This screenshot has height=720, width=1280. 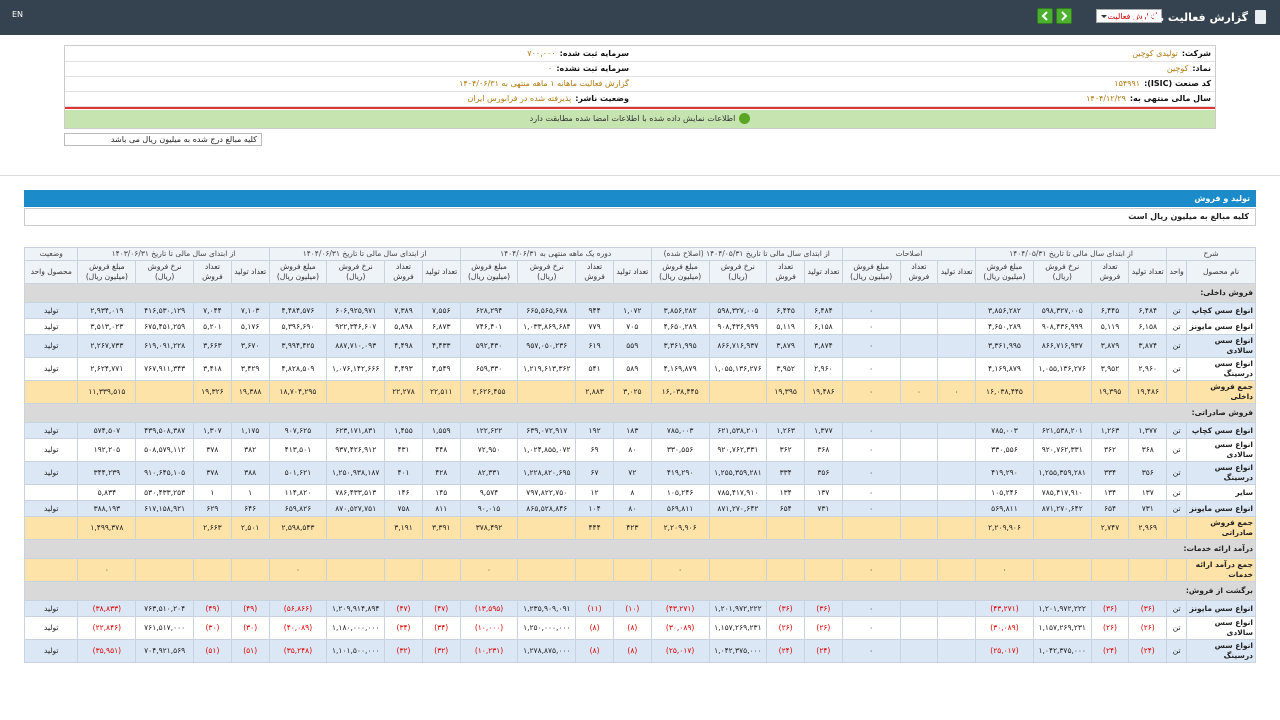 I want to click on prev-button, so click(x=1045, y=16).